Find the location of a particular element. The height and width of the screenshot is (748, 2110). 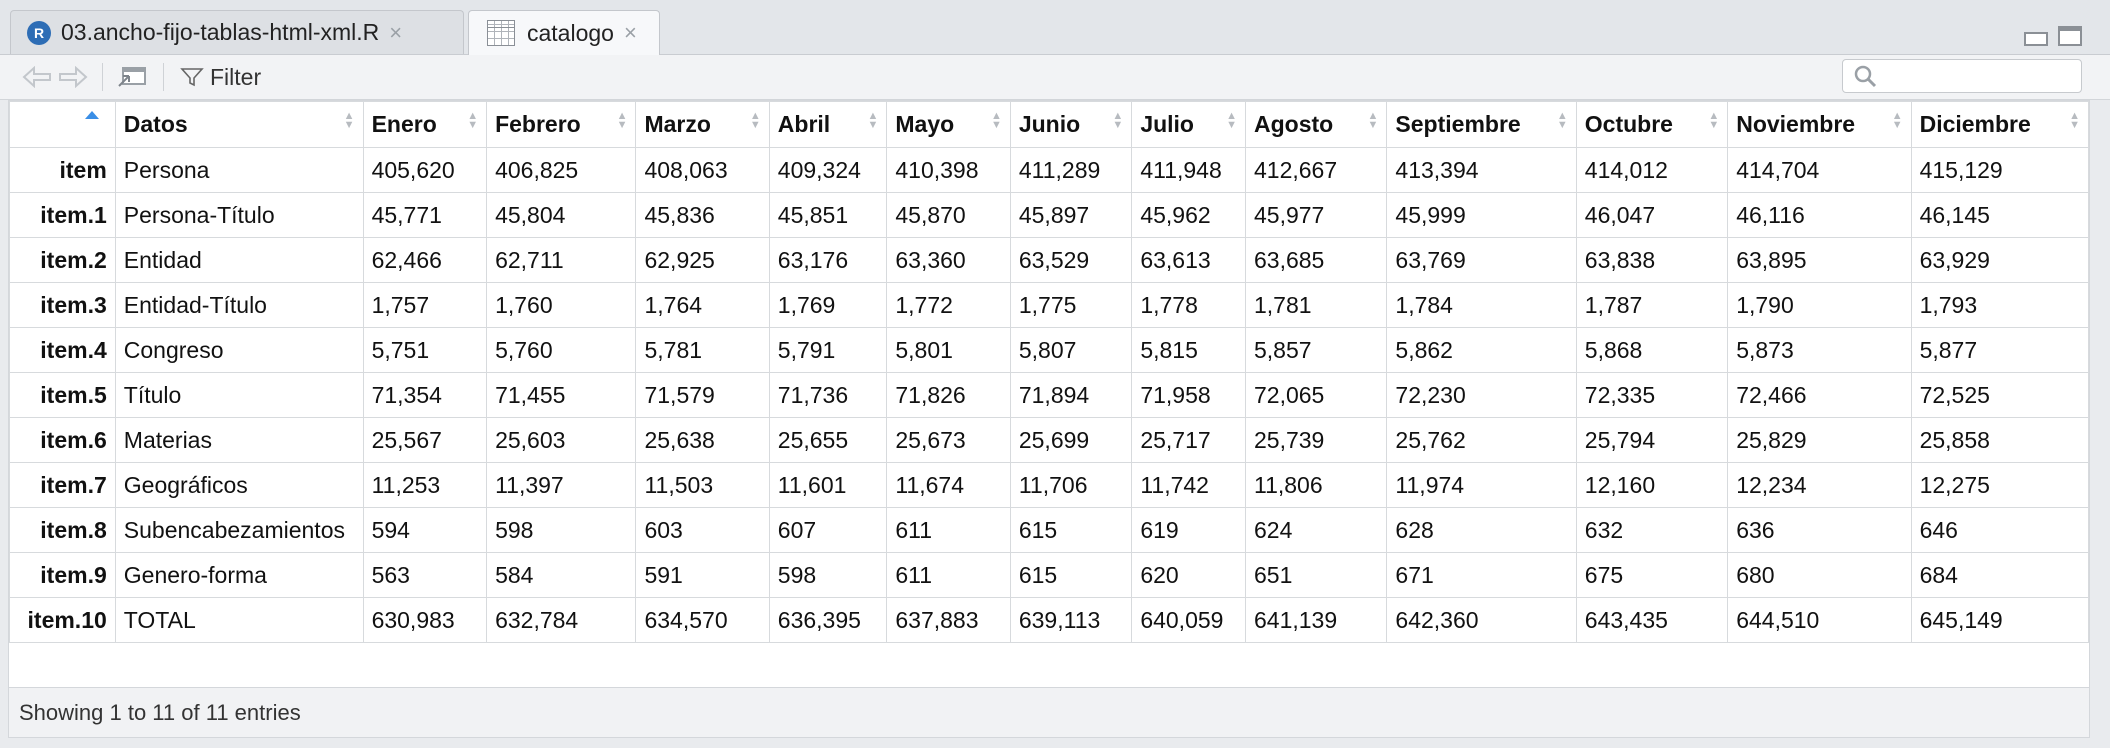

column-header-label: Datos is located at coordinates (155, 124).